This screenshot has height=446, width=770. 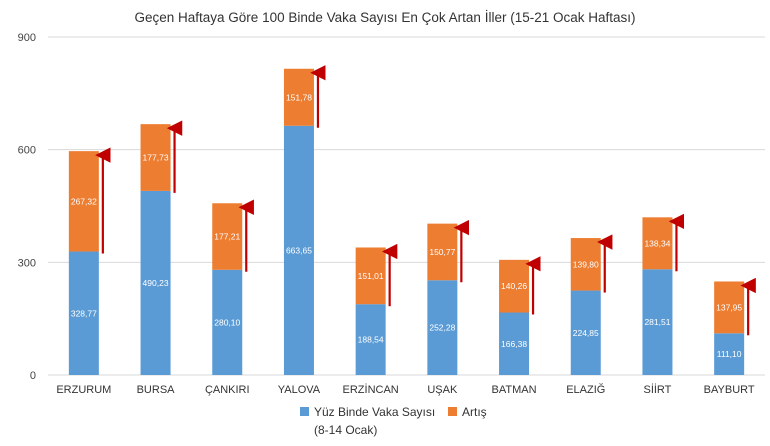 I want to click on data-label-base: 490,23, so click(x=156, y=283).